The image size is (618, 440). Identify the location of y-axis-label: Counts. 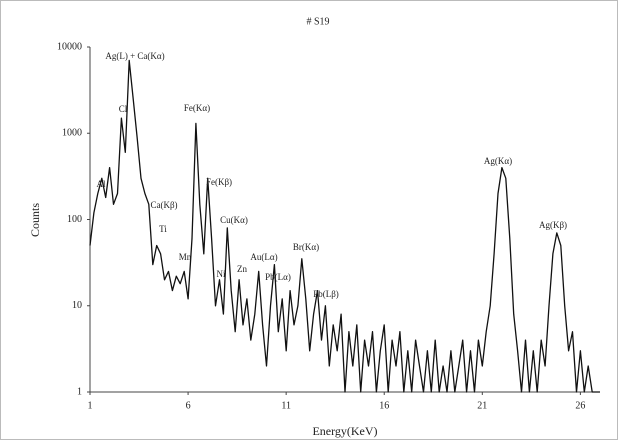
(35, 220).